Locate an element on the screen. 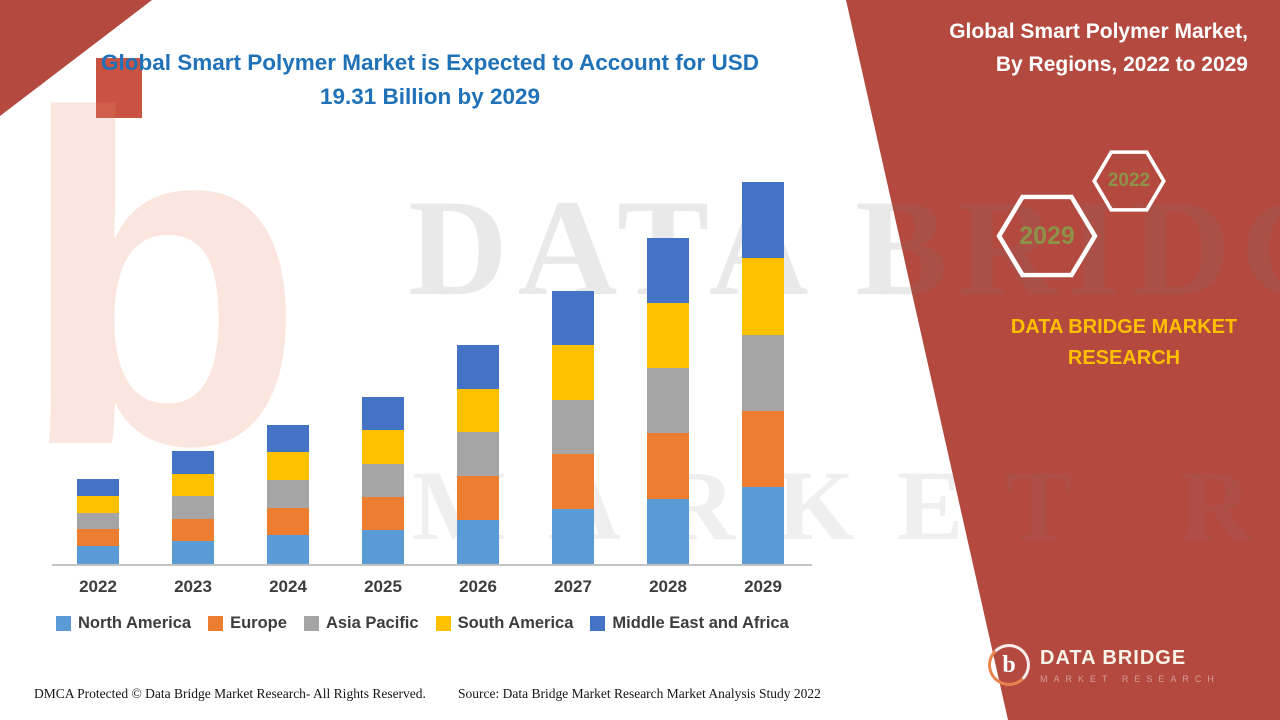 This screenshot has height=720, width=1280. bar-2022 is located at coordinates (98, 521).